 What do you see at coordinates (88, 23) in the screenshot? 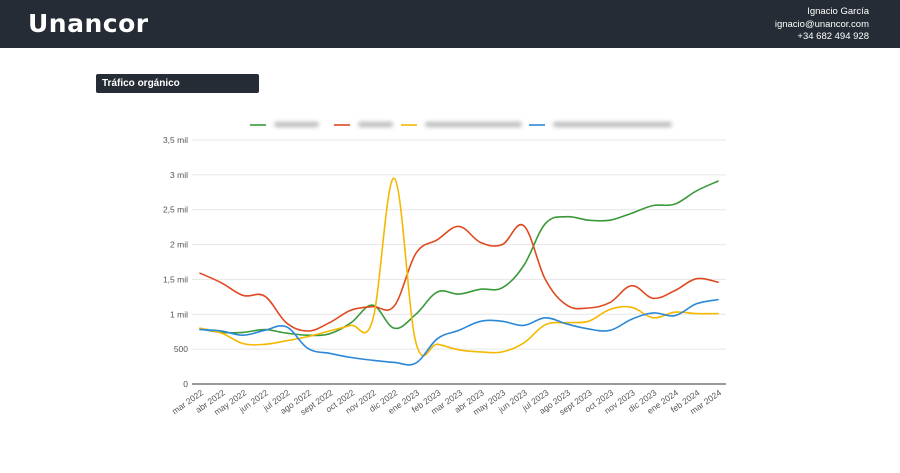
I see `logo: Unancor` at bounding box center [88, 23].